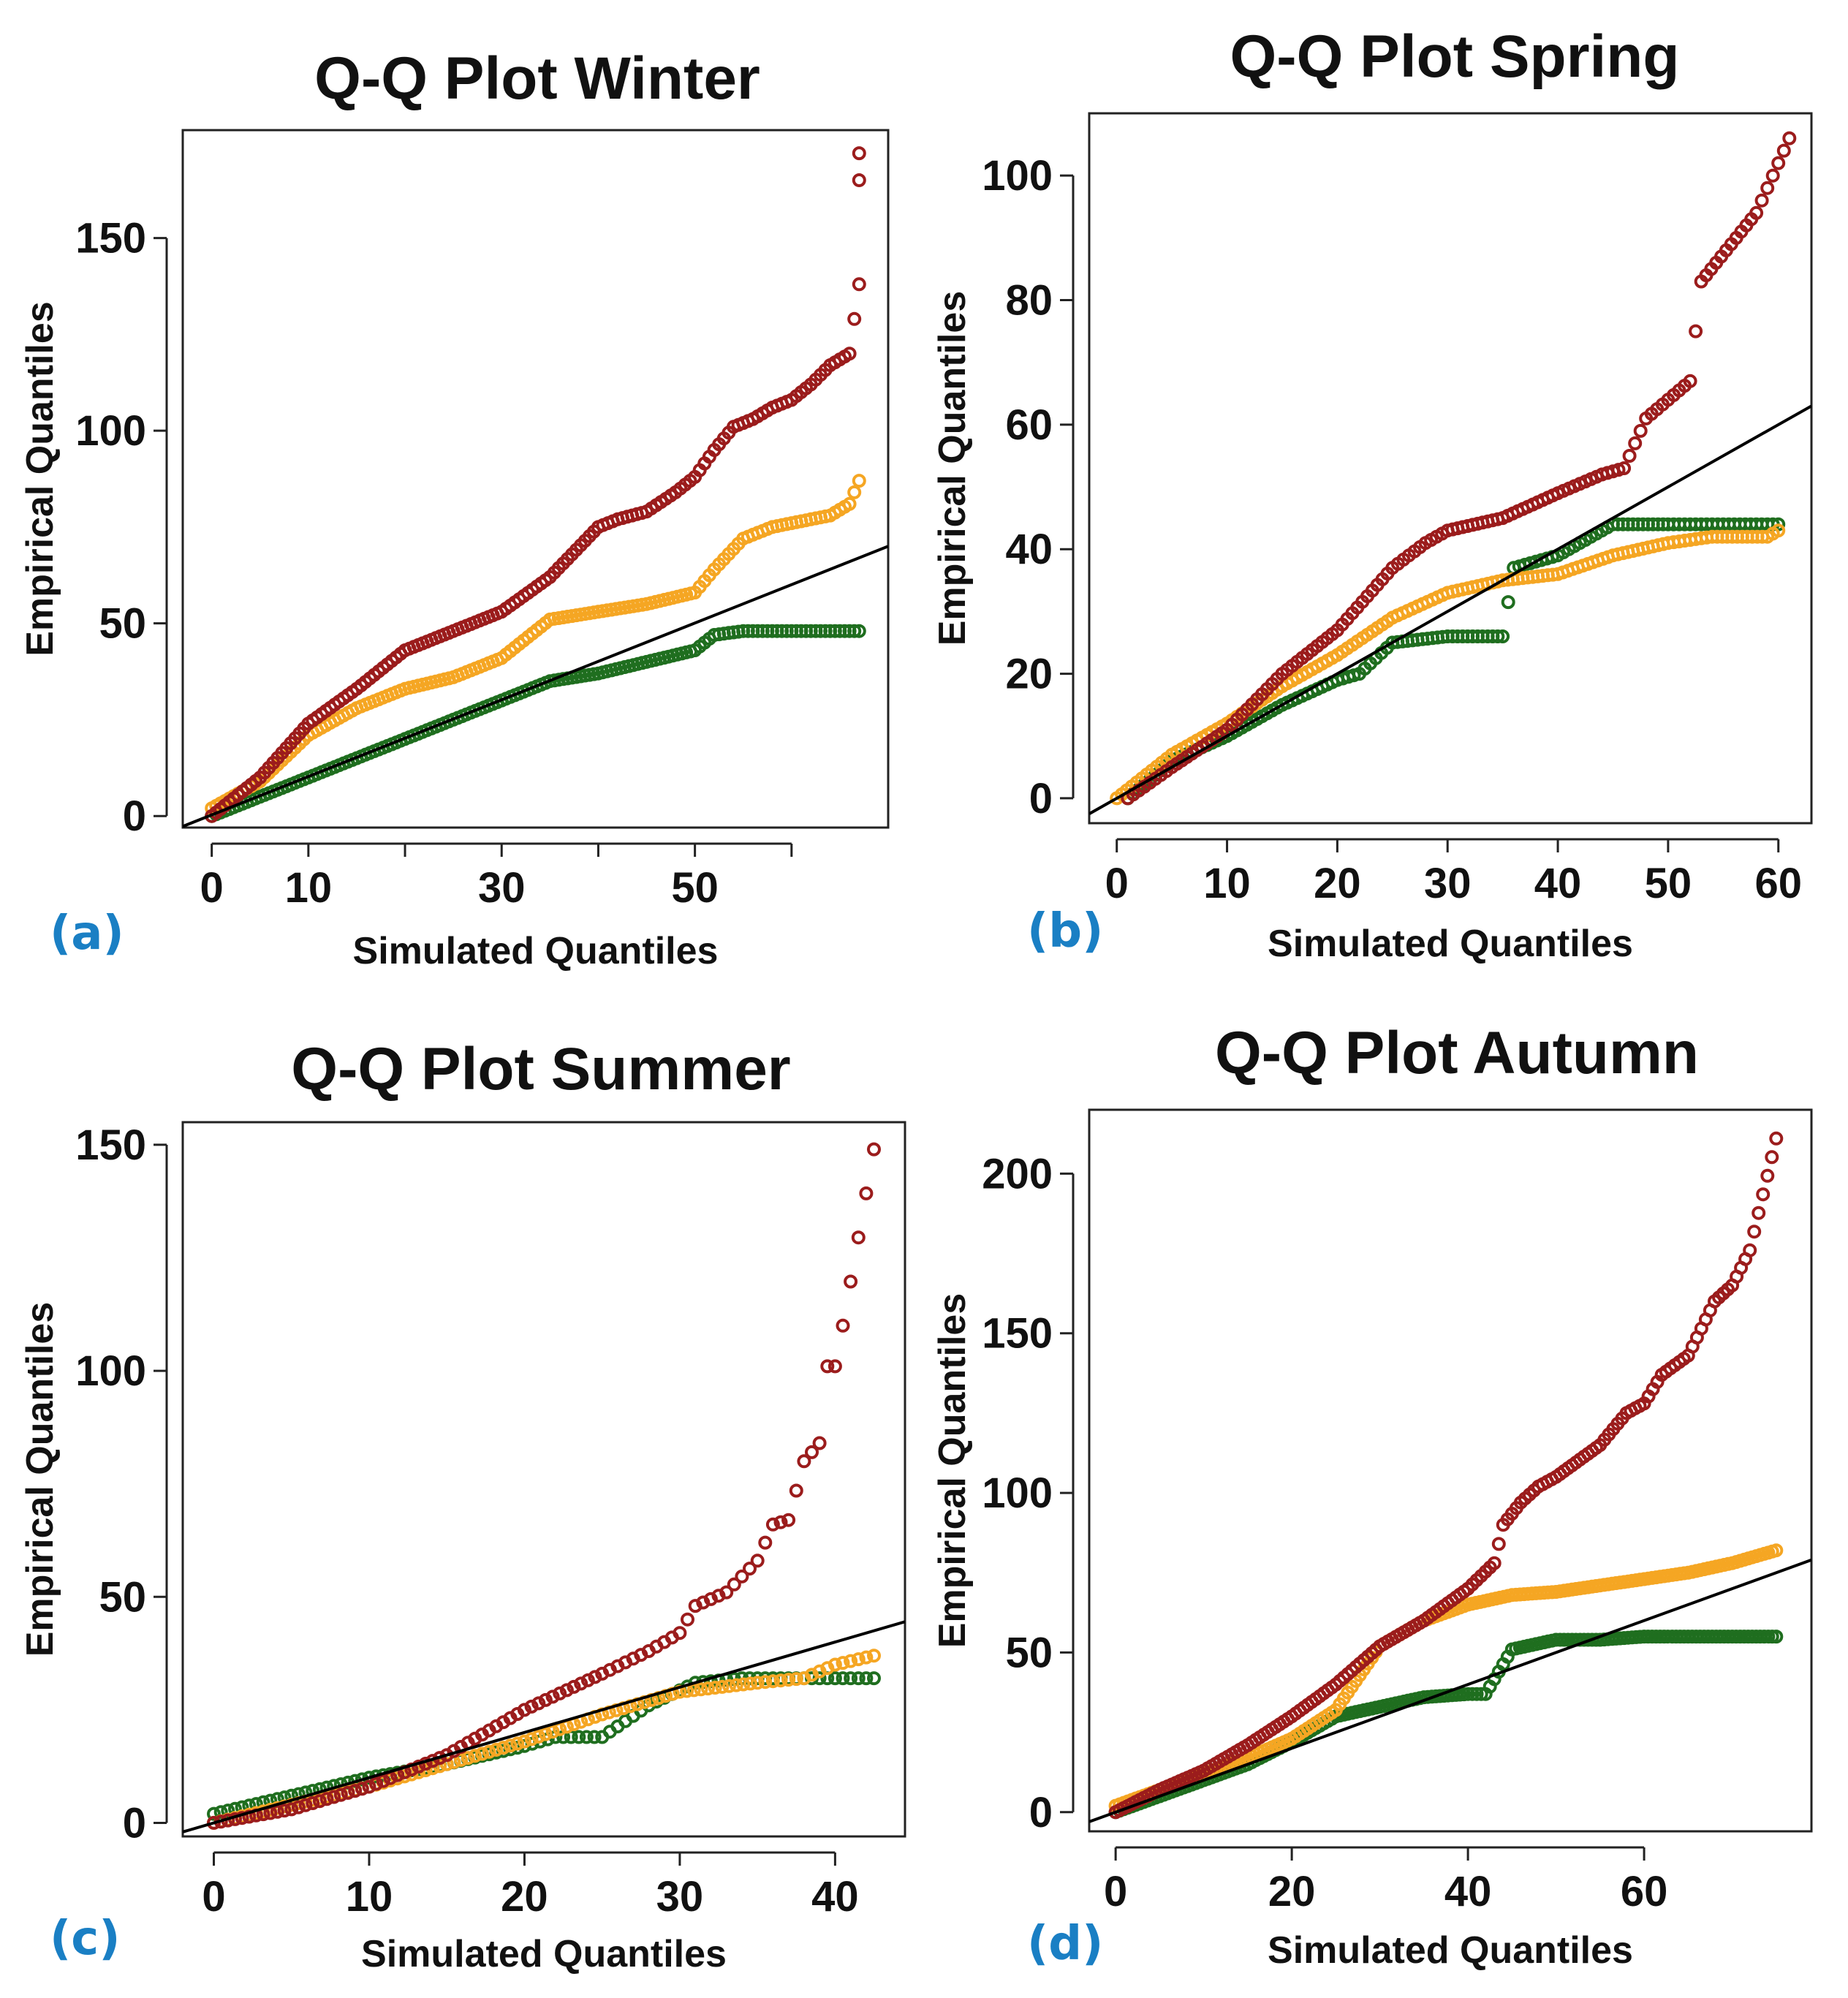 Image resolution: width=1848 pixels, height=1998 pixels. What do you see at coordinates (1065, 1944) in the screenshot?
I see `panel-letter: (d)` at bounding box center [1065, 1944].